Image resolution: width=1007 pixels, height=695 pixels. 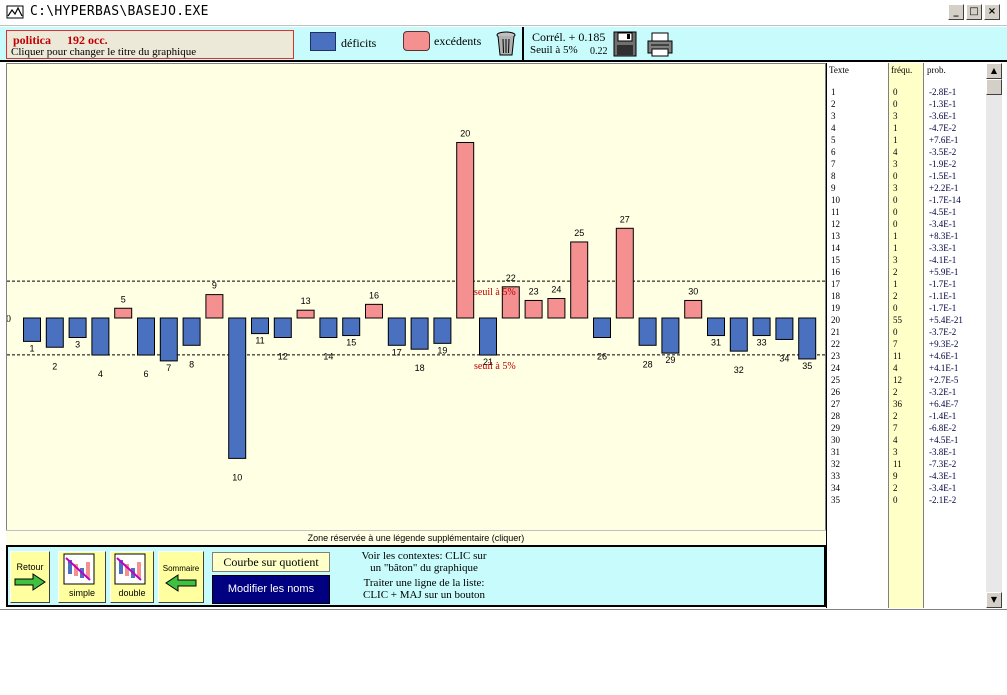 I want to click on scroll-thumb, so click(x=994, y=87).